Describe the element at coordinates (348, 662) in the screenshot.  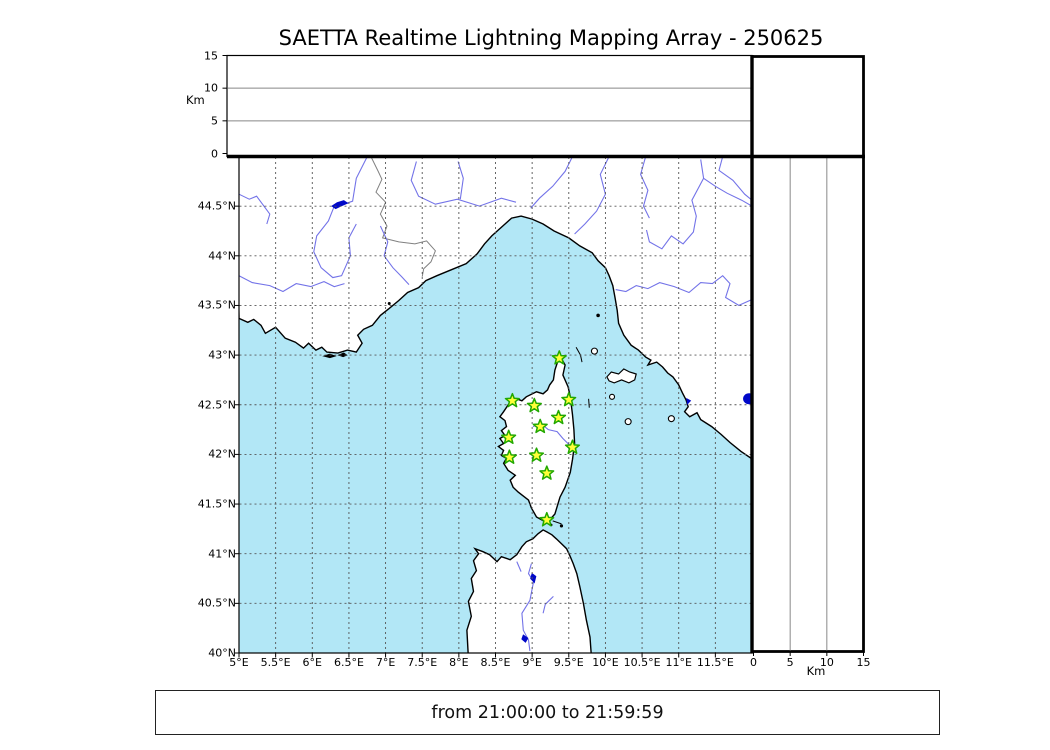
I see `lon-tick-label: 6.5°E` at that location.